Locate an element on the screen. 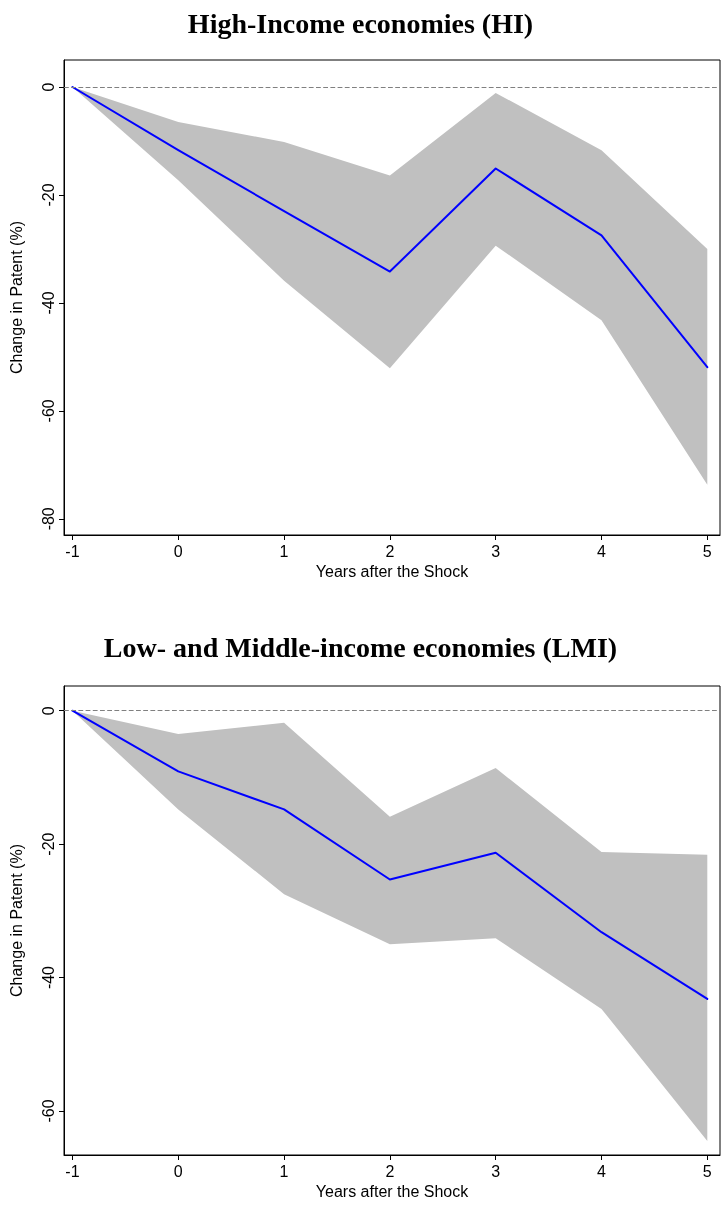  y-tick-label: -80 is located at coordinates (48, 519).